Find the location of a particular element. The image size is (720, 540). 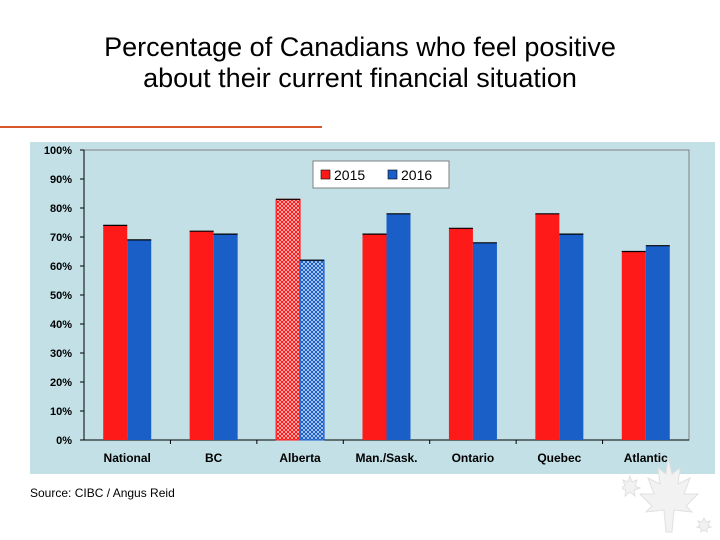

bar-2015-Ontario is located at coordinates (460, 334).